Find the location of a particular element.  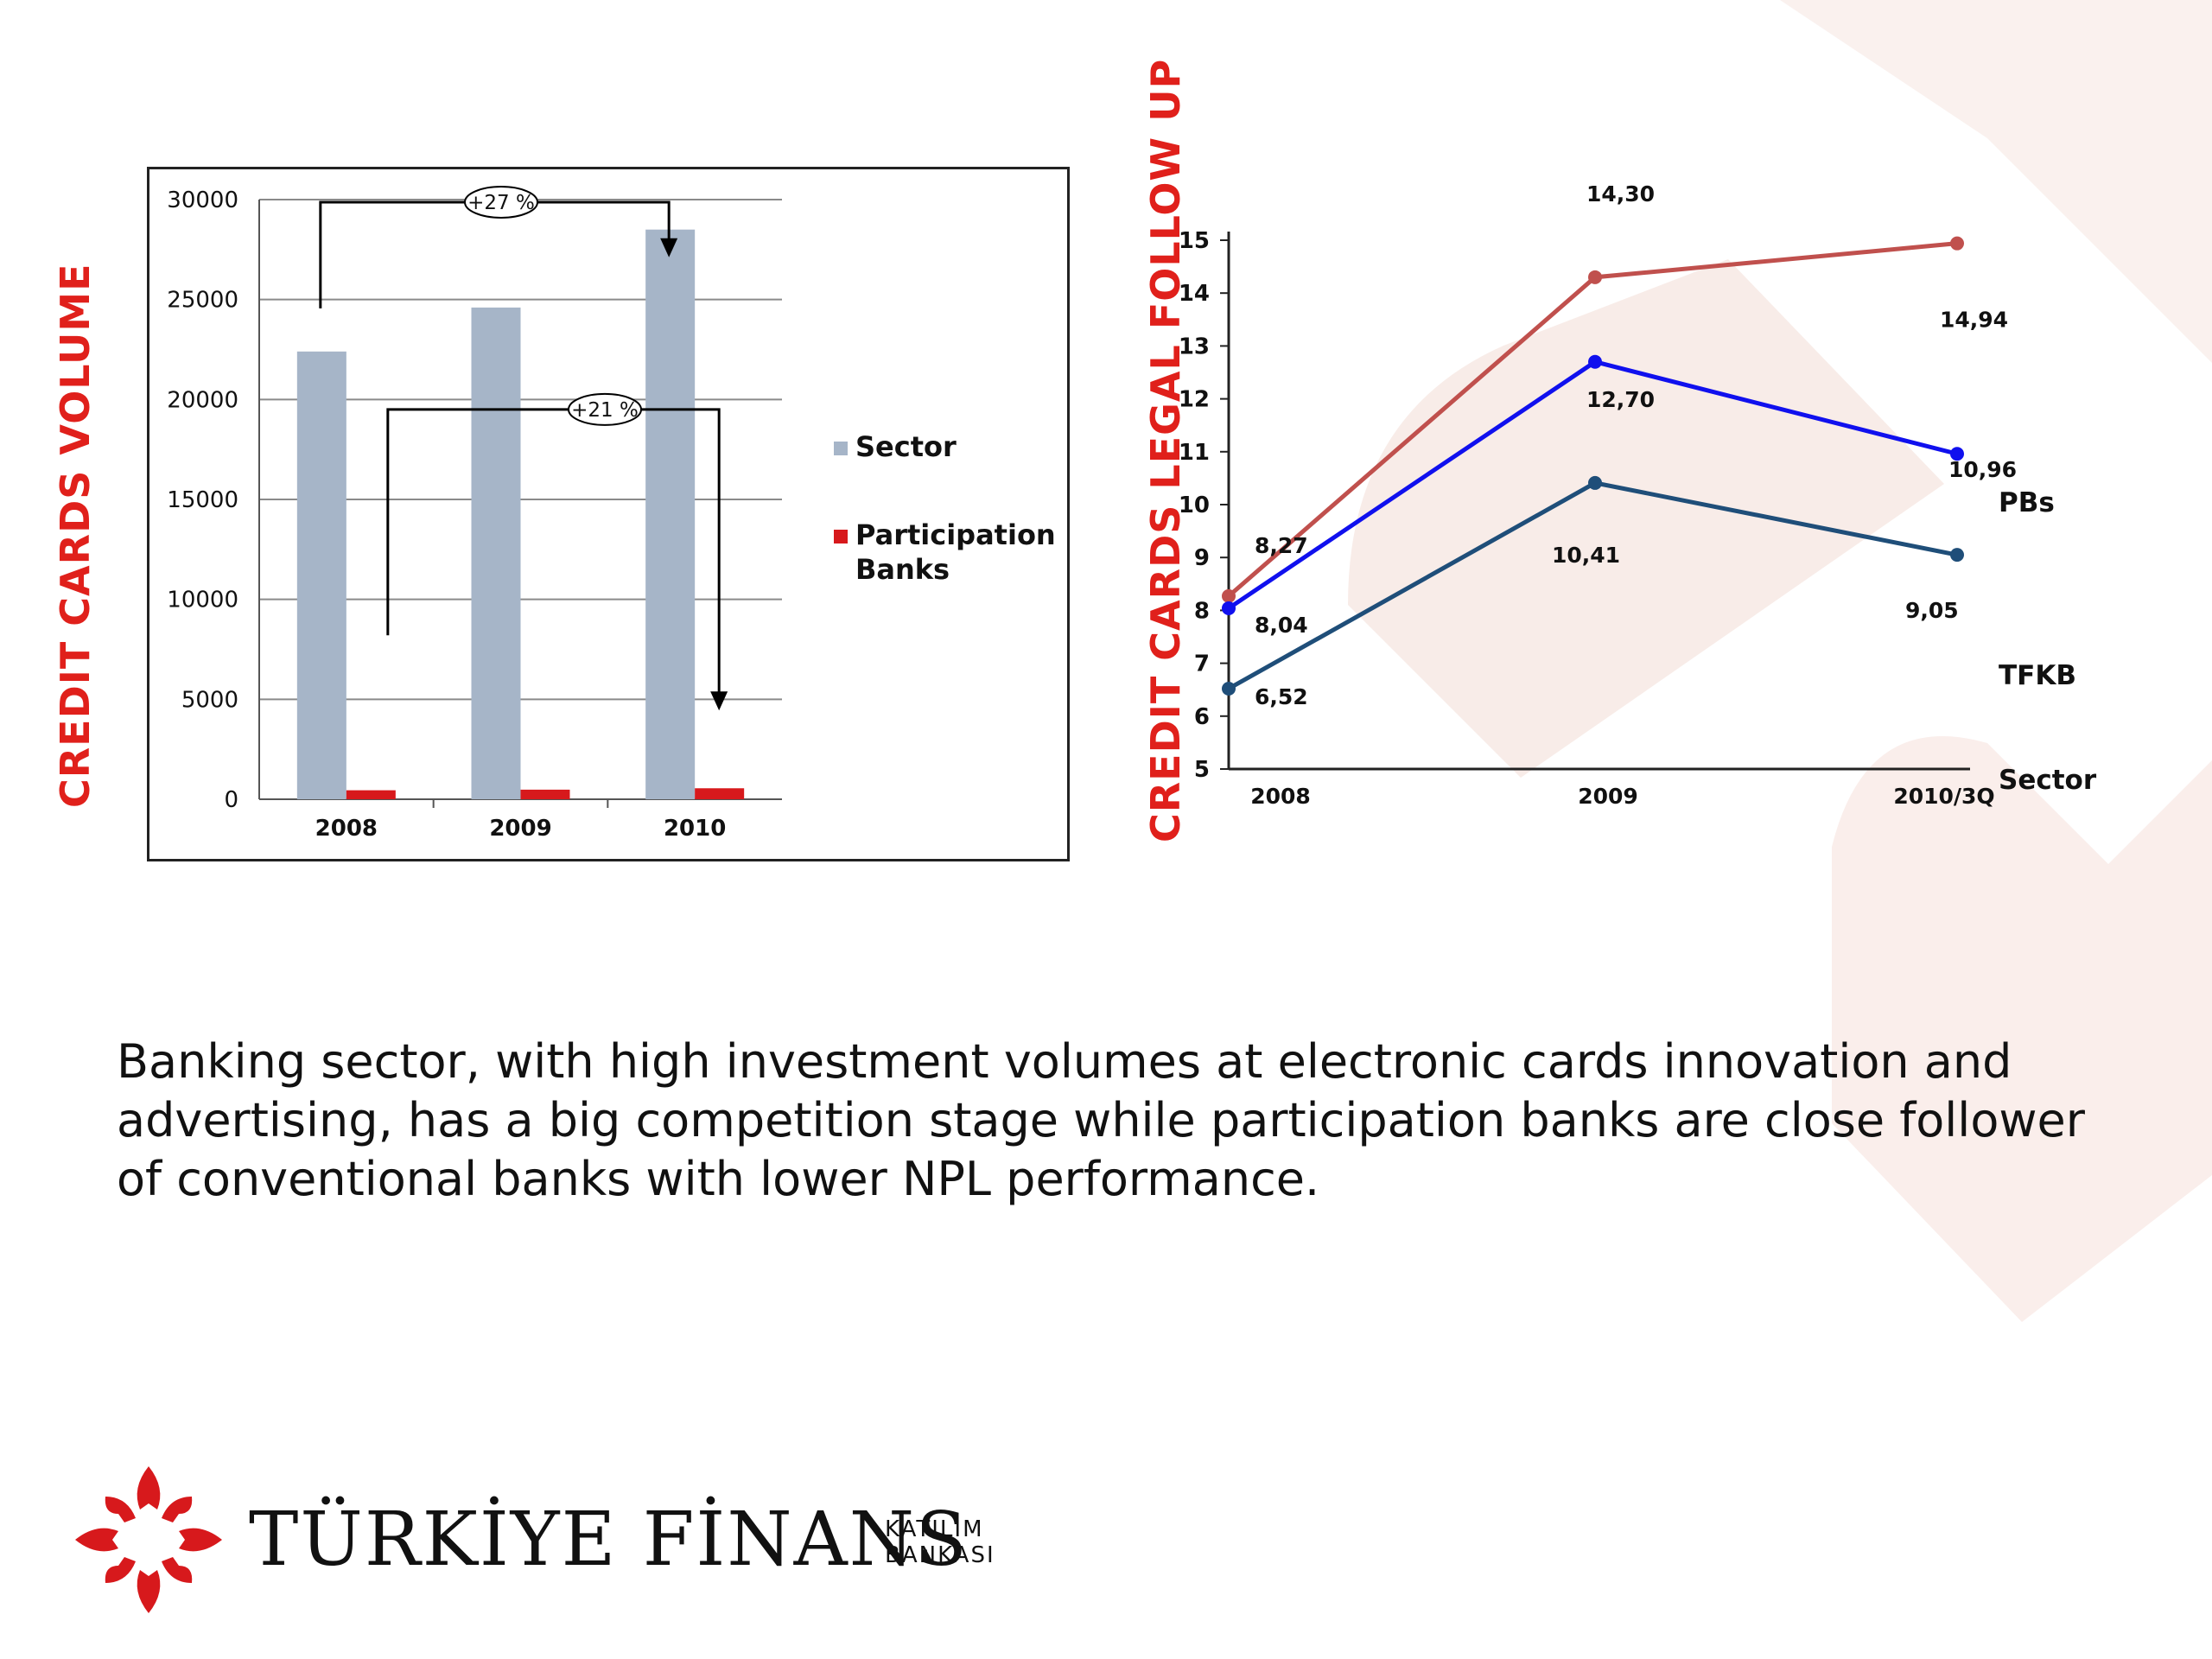

legend-label-sector: Sector is located at coordinates (906, 446).